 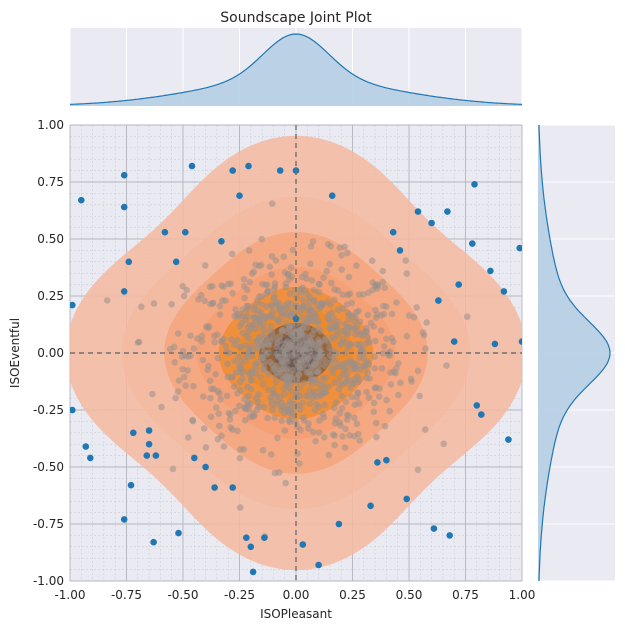 What do you see at coordinates (48, 581) in the screenshot?
I see `y-tick-label: -1.00` at bounding box center [48, 581].